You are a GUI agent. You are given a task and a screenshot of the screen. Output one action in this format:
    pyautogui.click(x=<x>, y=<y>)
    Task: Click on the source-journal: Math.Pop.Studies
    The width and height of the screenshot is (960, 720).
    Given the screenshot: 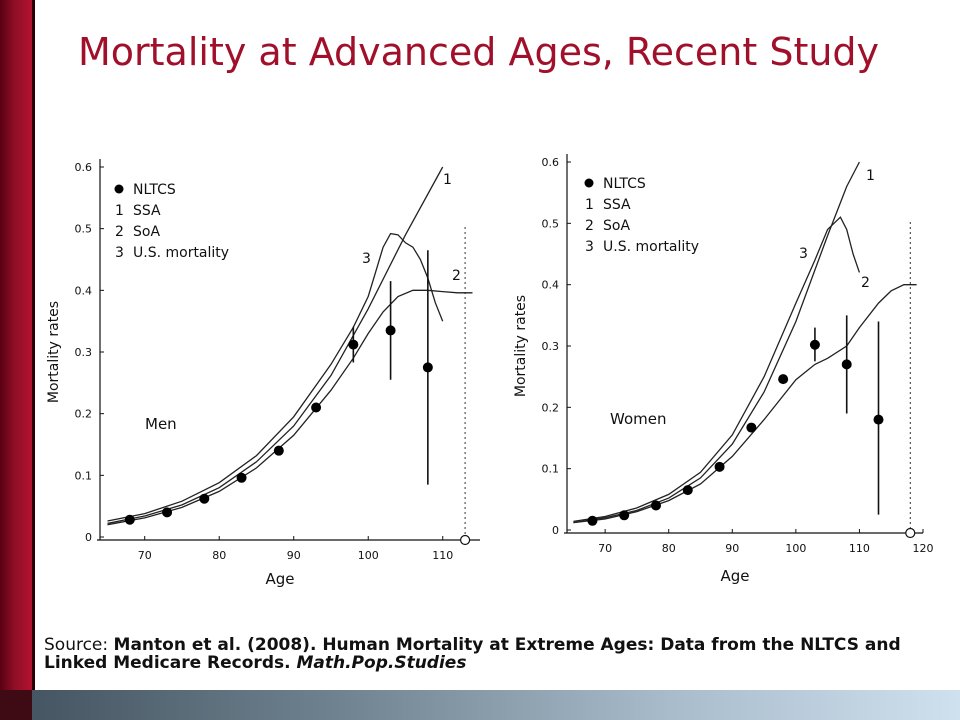 What is the action you would take?
    pyautogui.click(x=381, y=663)
    